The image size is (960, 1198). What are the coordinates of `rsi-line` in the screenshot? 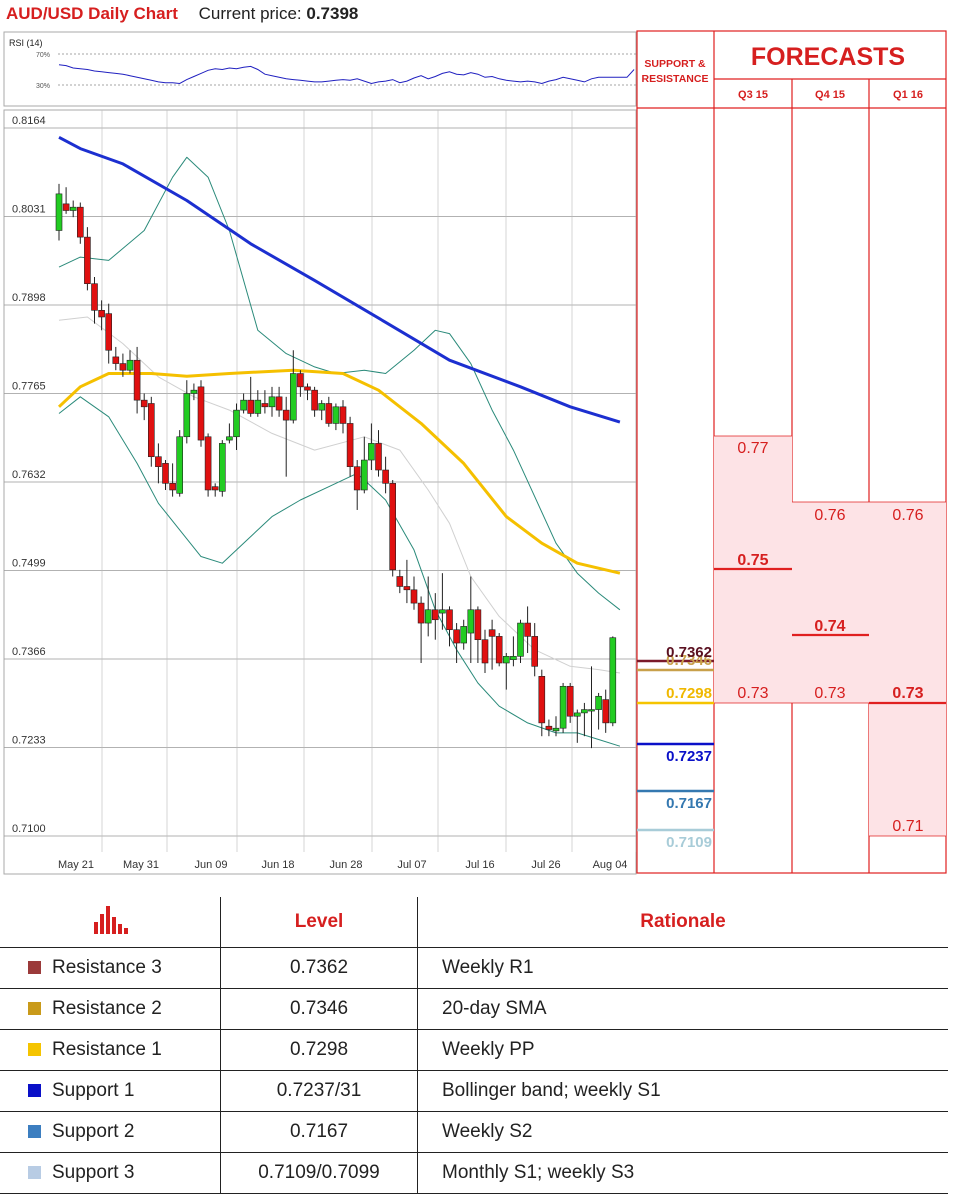 It's located at (346, 74).